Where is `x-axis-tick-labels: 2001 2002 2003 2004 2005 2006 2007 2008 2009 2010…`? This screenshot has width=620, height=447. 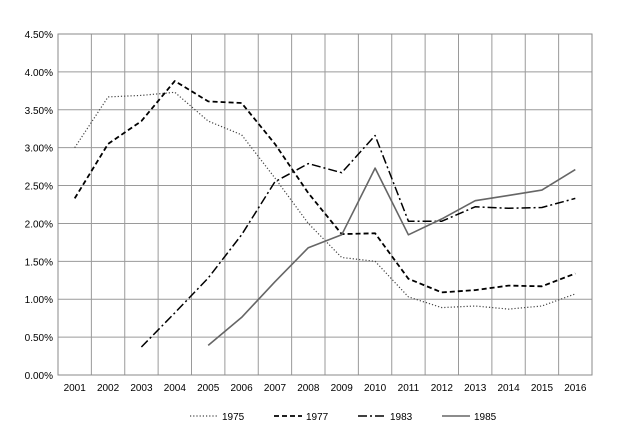 x-axis-tick-labels: 2001 2002 2003 2004 2005 2006 2007 2008 2009 2010… is located at coordinates (325, 388).